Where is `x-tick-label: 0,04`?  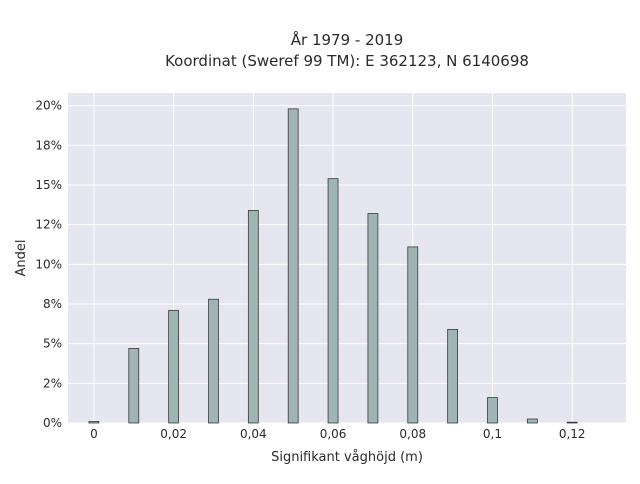
x-tick-label: 0,04 is located at coordinates (253, 434).